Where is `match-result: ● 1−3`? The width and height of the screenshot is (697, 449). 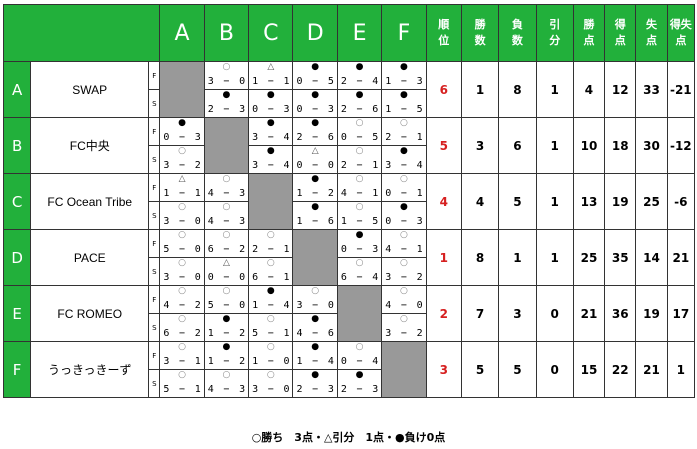
match-result: ● 1−3 is located at coordinates (404, 75).